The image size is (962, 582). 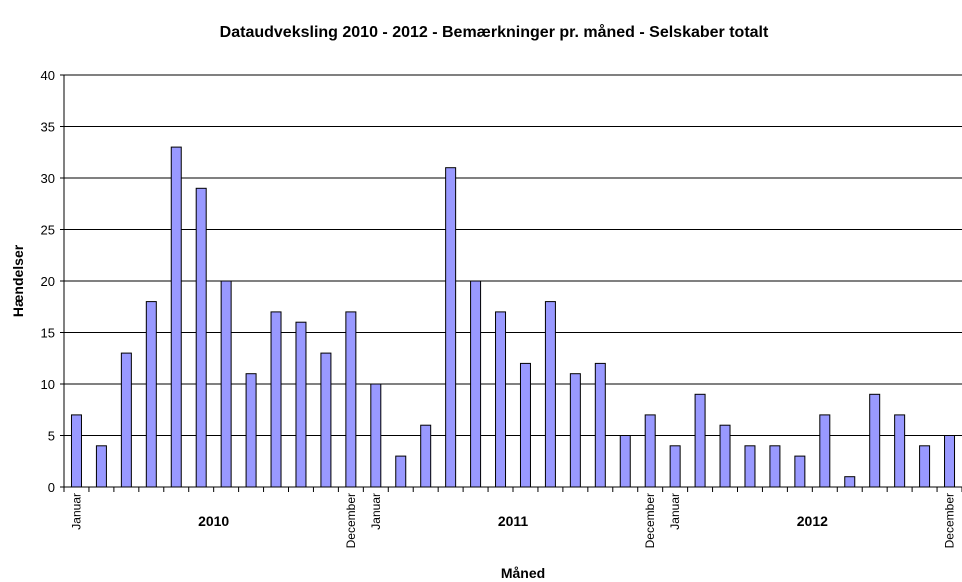 What do you see at coordinates (48, 333) in the screenshot?
I see `y-tick-label: 15` at bounding box center [48, 333].